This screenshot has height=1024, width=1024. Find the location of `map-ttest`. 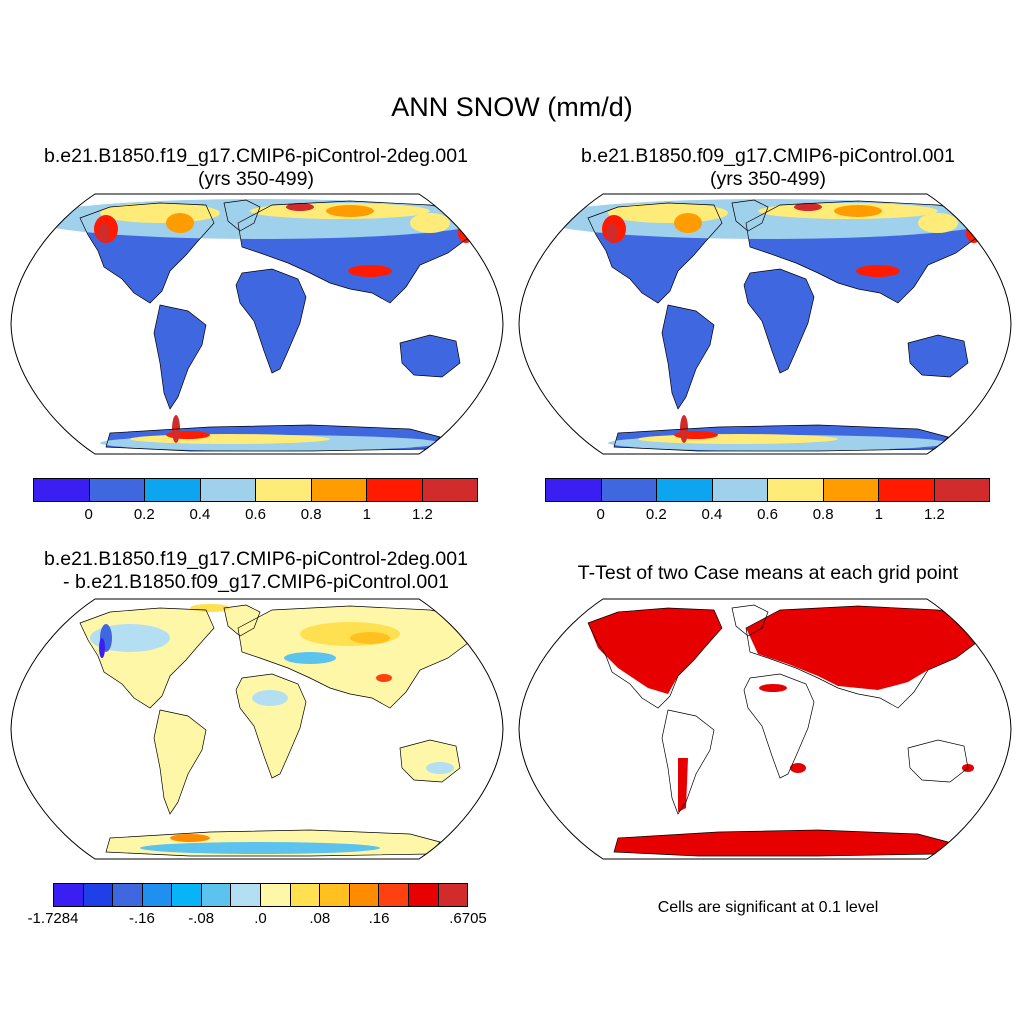

map-ttest is located at coordinates (765, 729).